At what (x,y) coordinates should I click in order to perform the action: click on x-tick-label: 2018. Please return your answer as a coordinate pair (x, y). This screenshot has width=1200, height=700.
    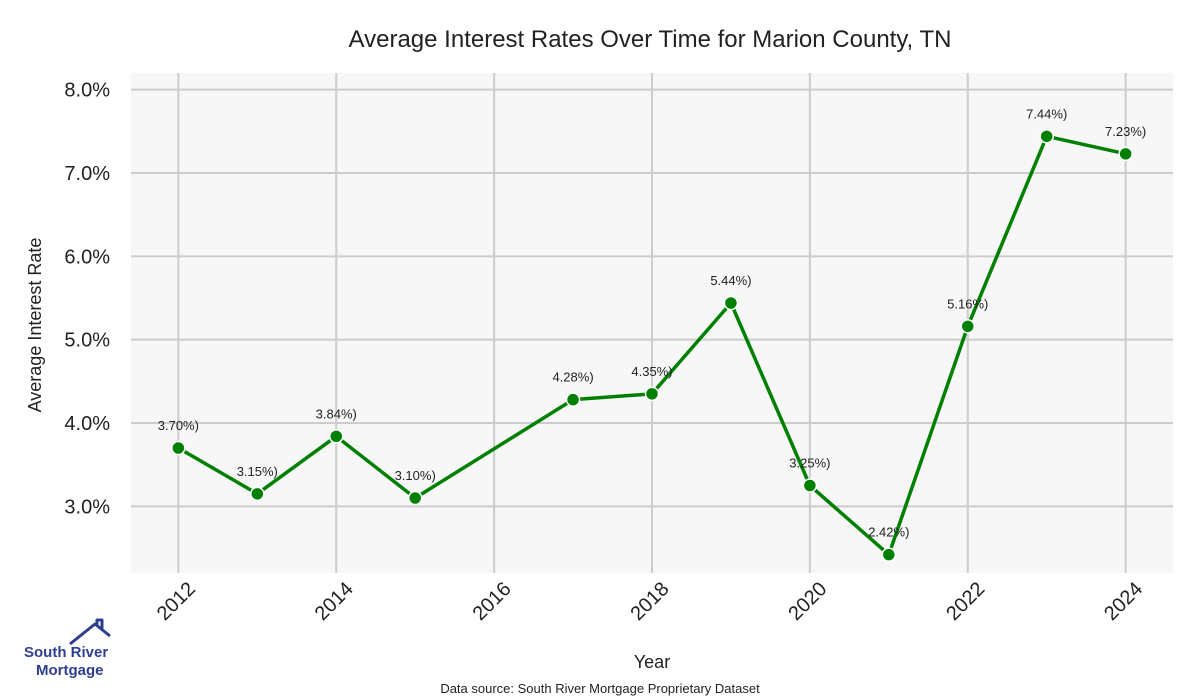
    Looking at the image, I should click on (650, 601).